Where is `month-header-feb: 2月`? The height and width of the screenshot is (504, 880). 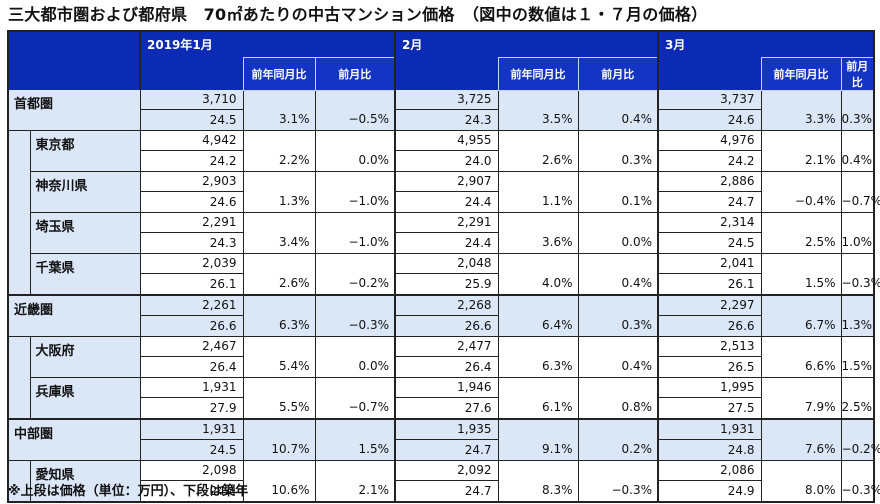
month-header-feb: 2月 is located at coordinates (527, 44).